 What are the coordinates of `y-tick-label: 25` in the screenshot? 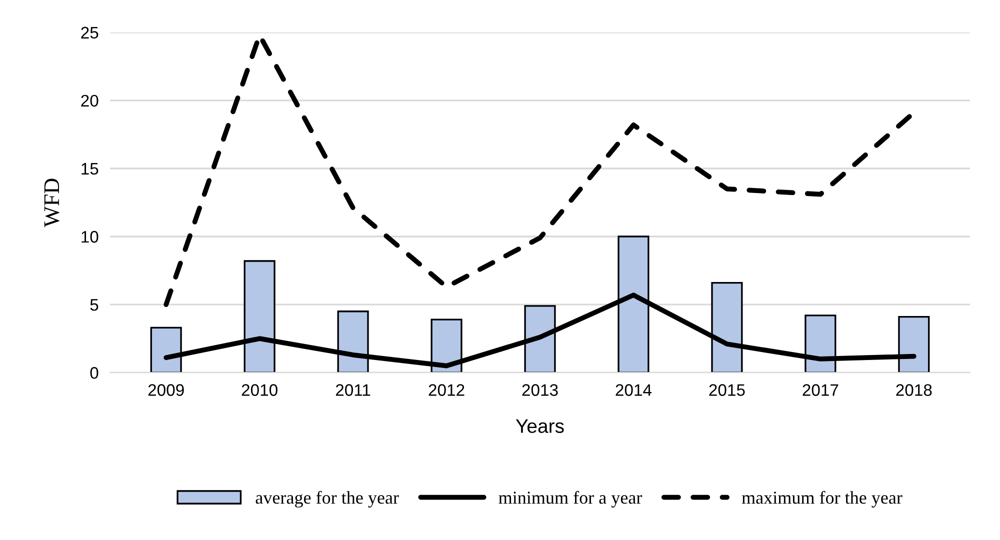 It's located at (89, 32).